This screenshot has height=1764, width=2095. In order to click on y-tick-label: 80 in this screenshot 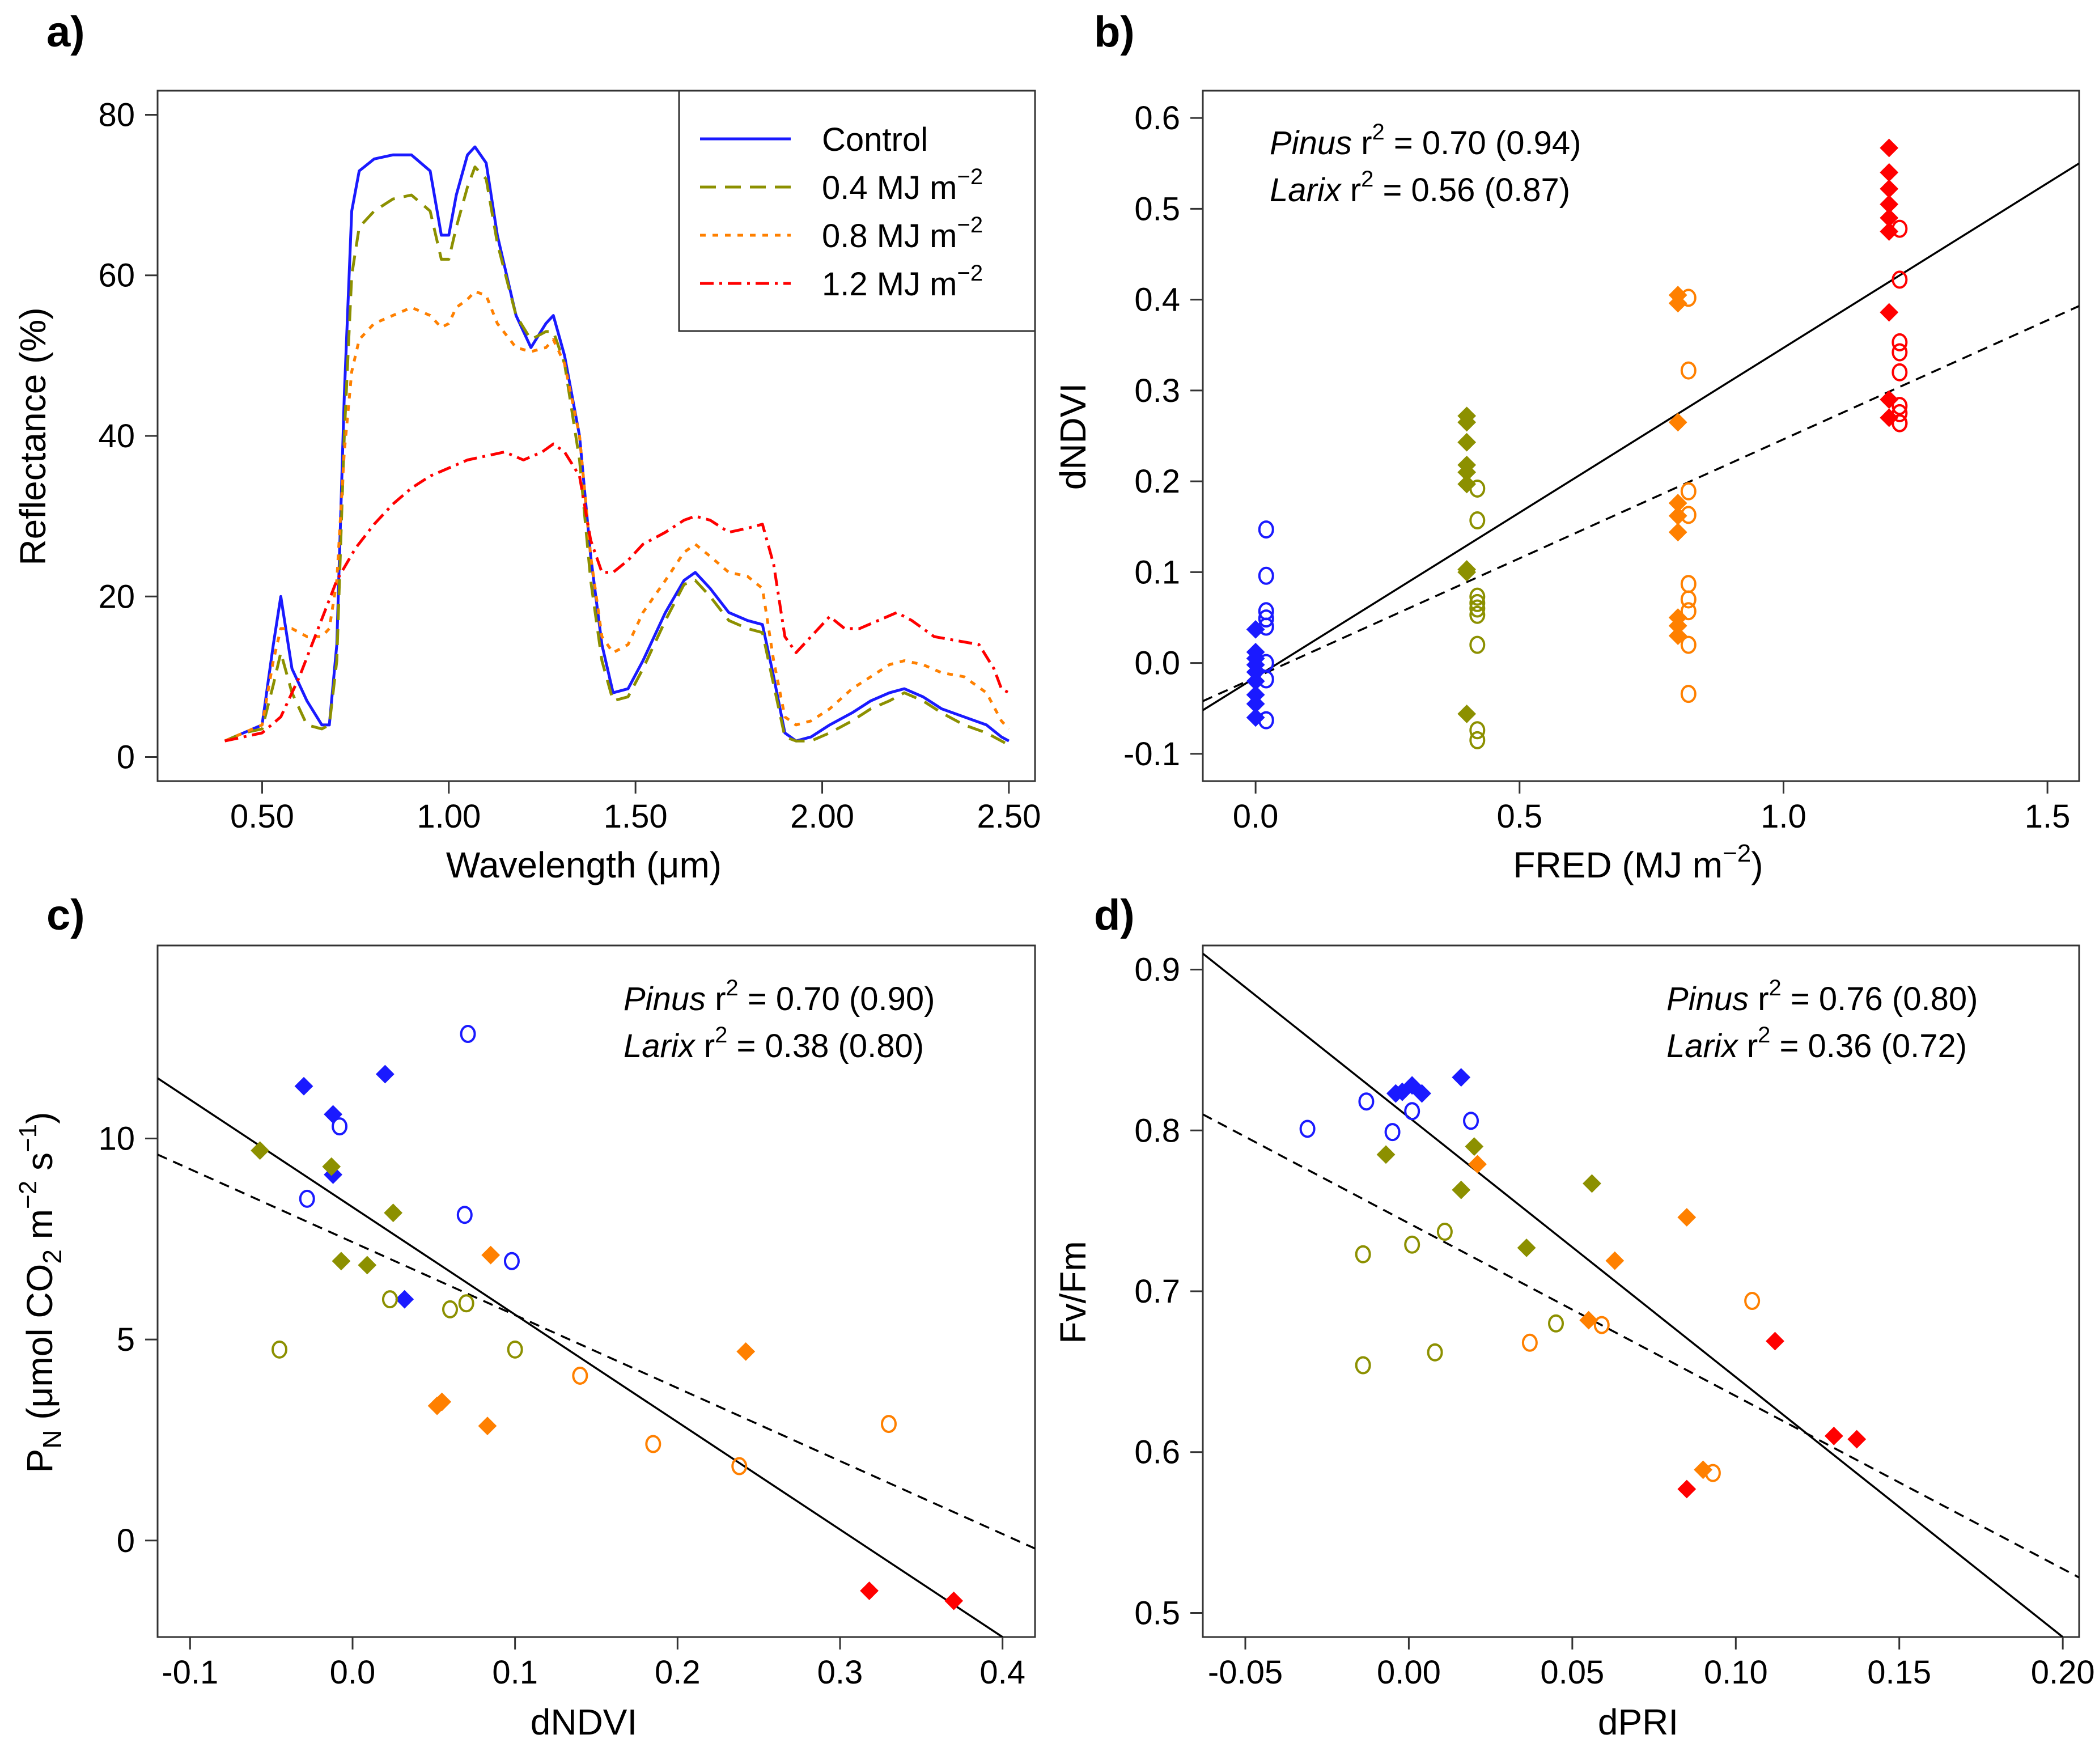, I will do `click(116, 114)`.